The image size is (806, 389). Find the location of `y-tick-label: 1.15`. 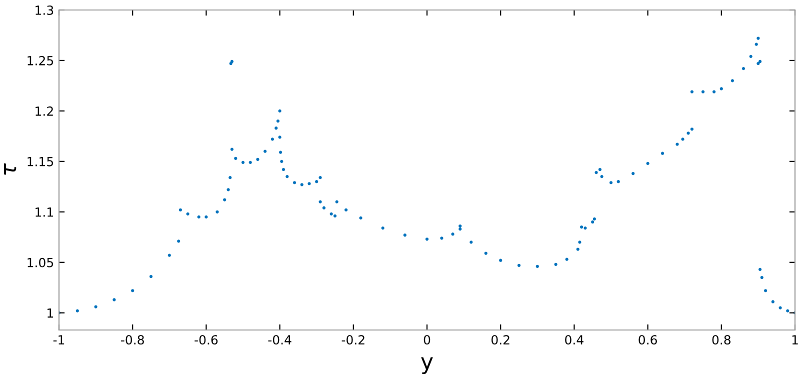

y-tick-label: 1.15 is located at coordinates (41, 161).